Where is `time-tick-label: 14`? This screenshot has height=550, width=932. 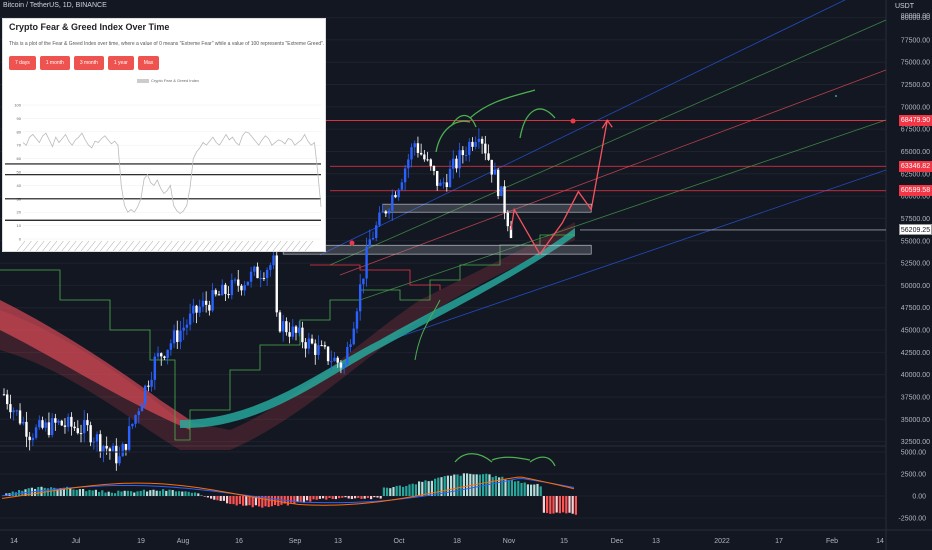 time-tick-label: 14 is located at coordinates (14, 541).